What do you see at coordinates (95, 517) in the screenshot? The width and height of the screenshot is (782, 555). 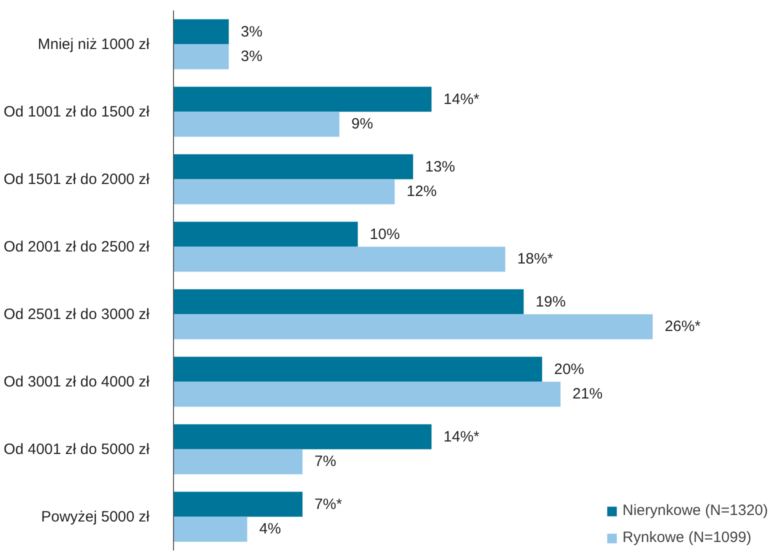 I see `y-tick-label: Powyżej 5000 zł` at bounding box center [95, 517].